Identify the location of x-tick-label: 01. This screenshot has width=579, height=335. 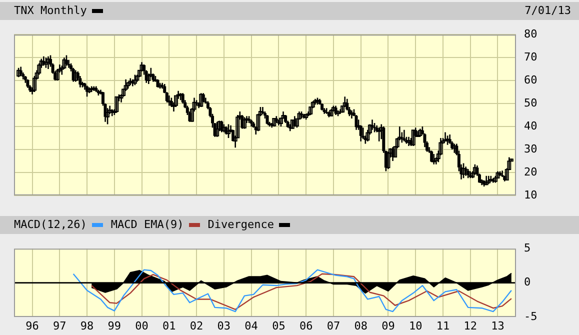
(169, 325).